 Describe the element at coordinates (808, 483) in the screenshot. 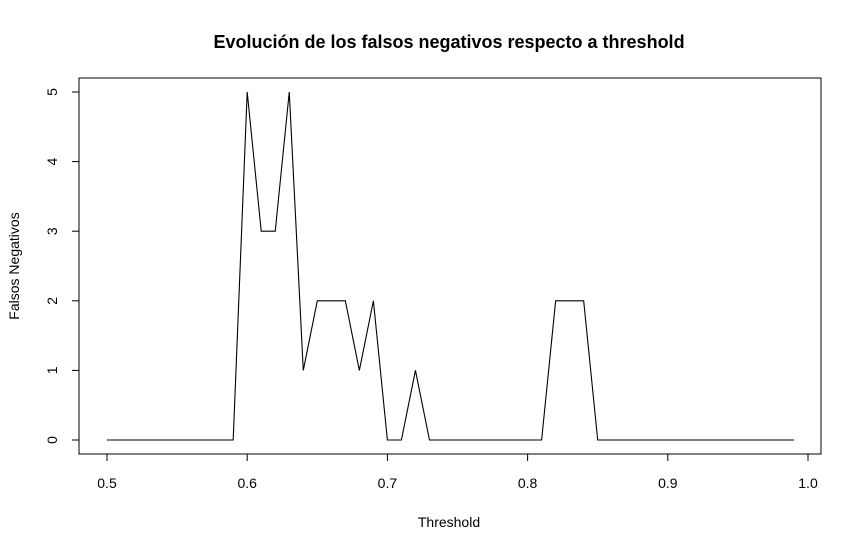

I see `x-tick-label: 1.0` at that location.